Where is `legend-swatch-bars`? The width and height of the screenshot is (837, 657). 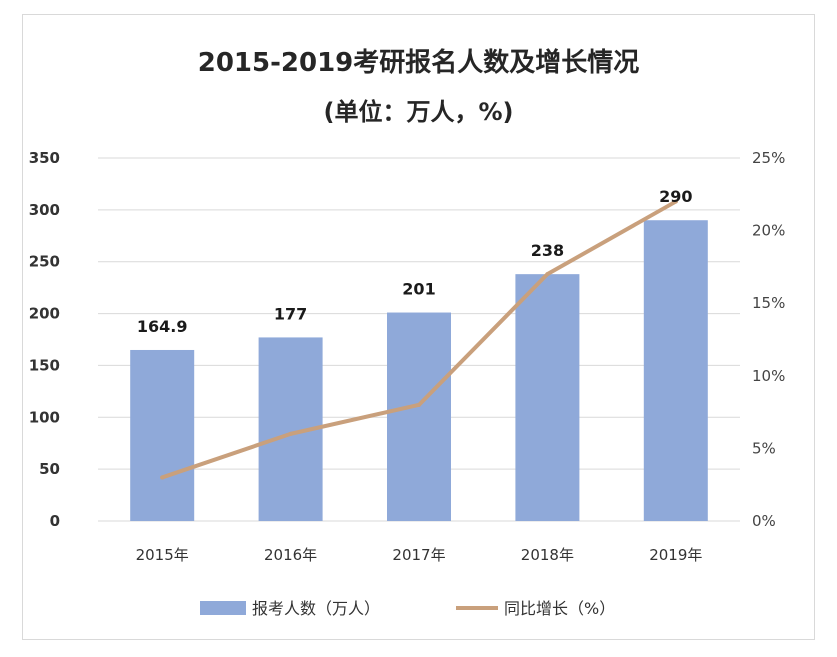
legend-swatch-bars is located at coordinates (223, 608).